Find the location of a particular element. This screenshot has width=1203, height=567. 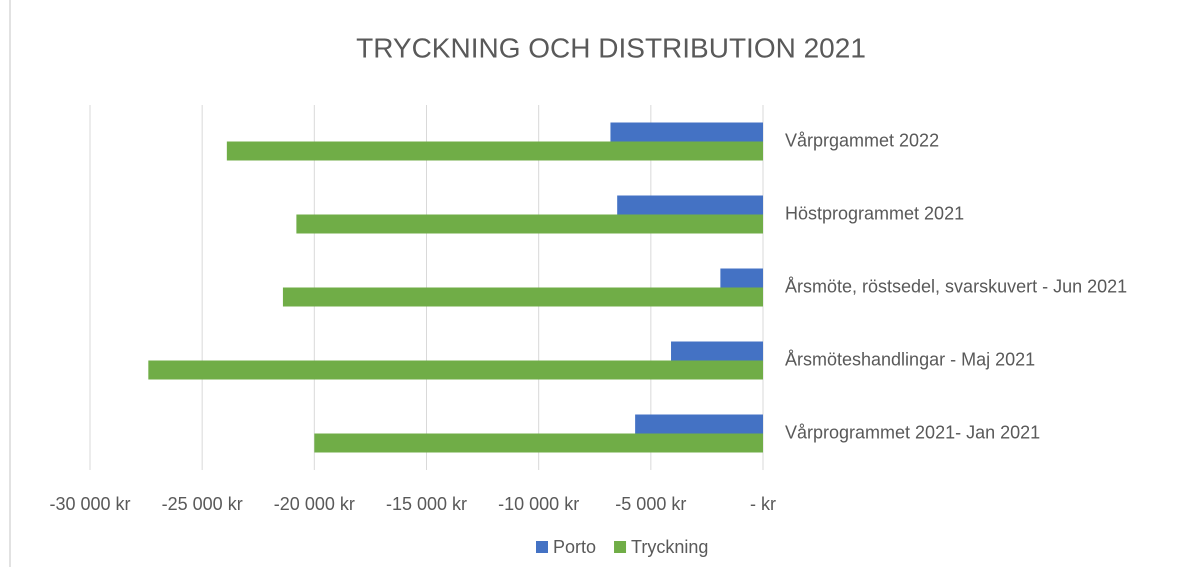

legend-label: Porto is located at coordinates (574, 547).